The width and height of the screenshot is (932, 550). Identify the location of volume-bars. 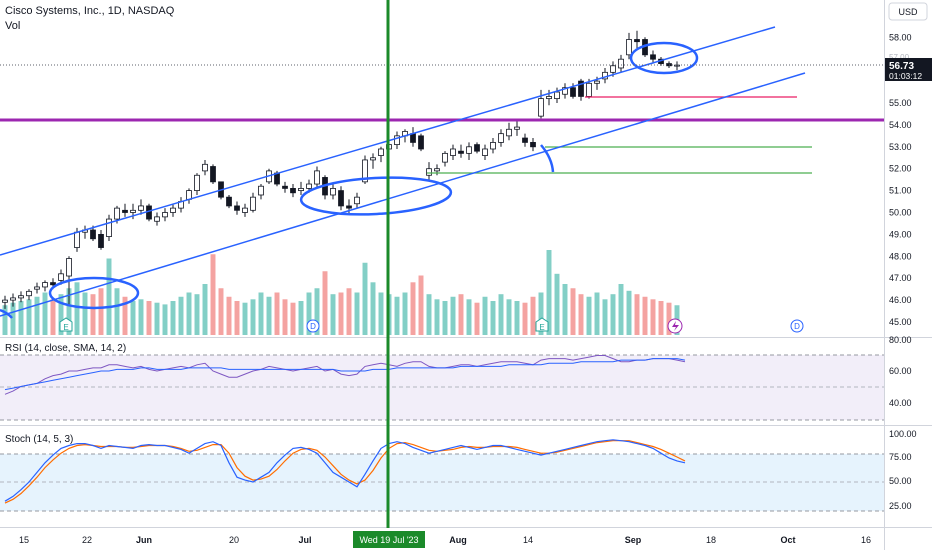
(341, 292).